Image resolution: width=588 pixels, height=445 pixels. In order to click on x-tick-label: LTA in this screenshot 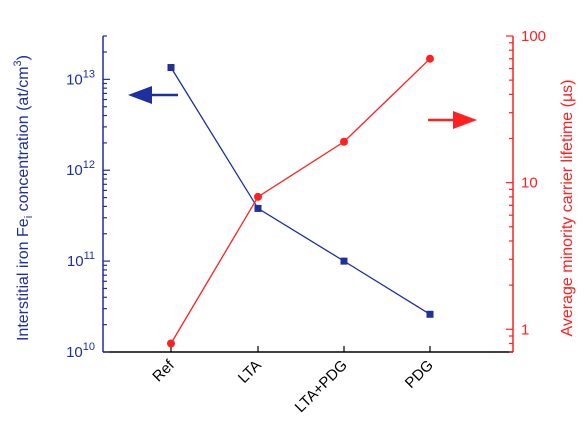, I will do `click(250, 372)`.